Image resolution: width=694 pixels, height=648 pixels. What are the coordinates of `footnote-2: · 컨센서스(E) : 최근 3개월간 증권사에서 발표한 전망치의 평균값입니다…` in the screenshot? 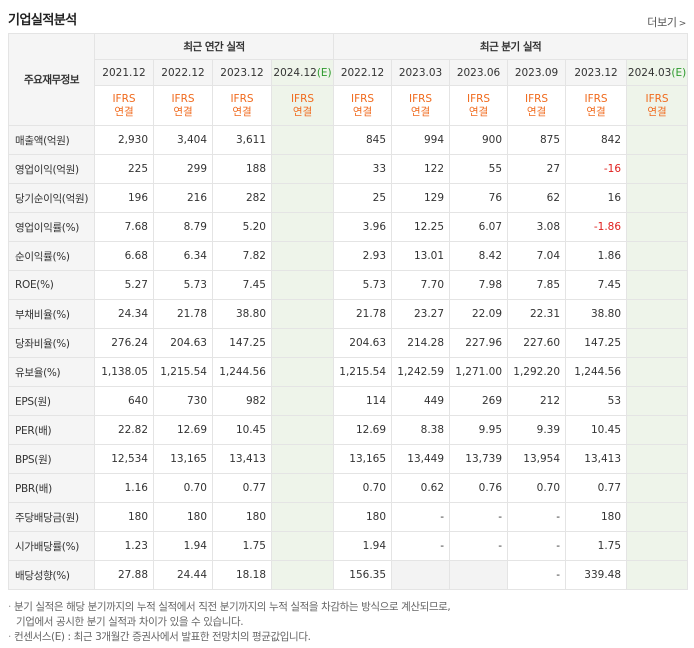 It's located at (159, 637).